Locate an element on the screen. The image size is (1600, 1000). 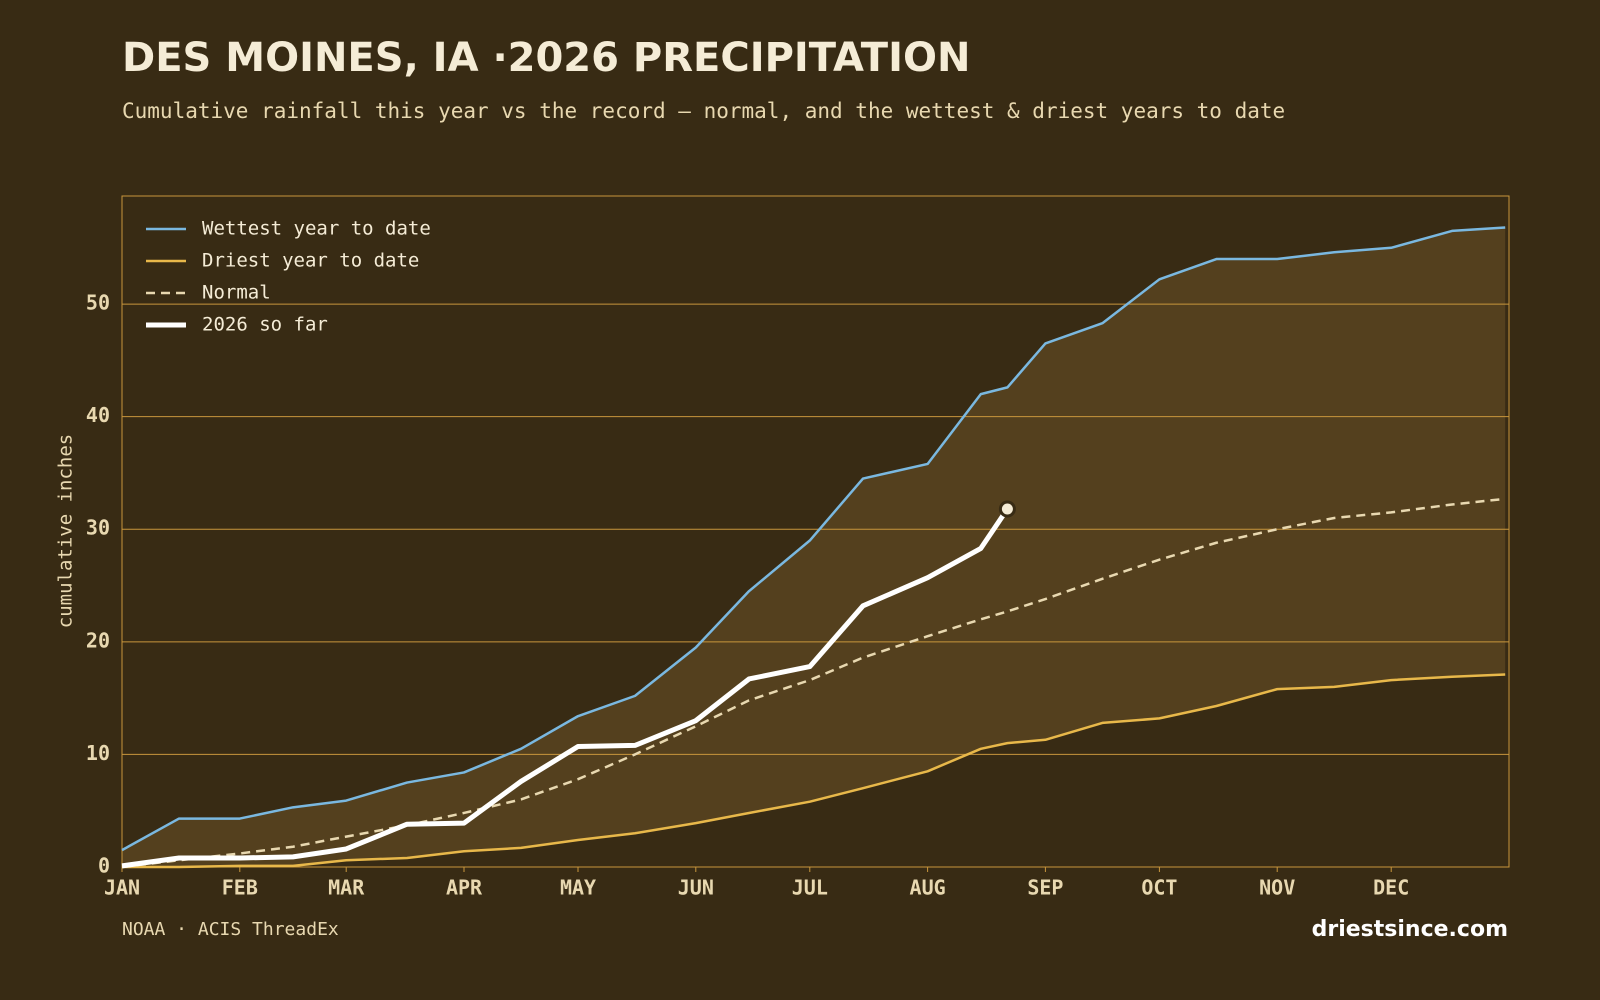
x-tick-label: JUN is located at coordinates (696, 888).